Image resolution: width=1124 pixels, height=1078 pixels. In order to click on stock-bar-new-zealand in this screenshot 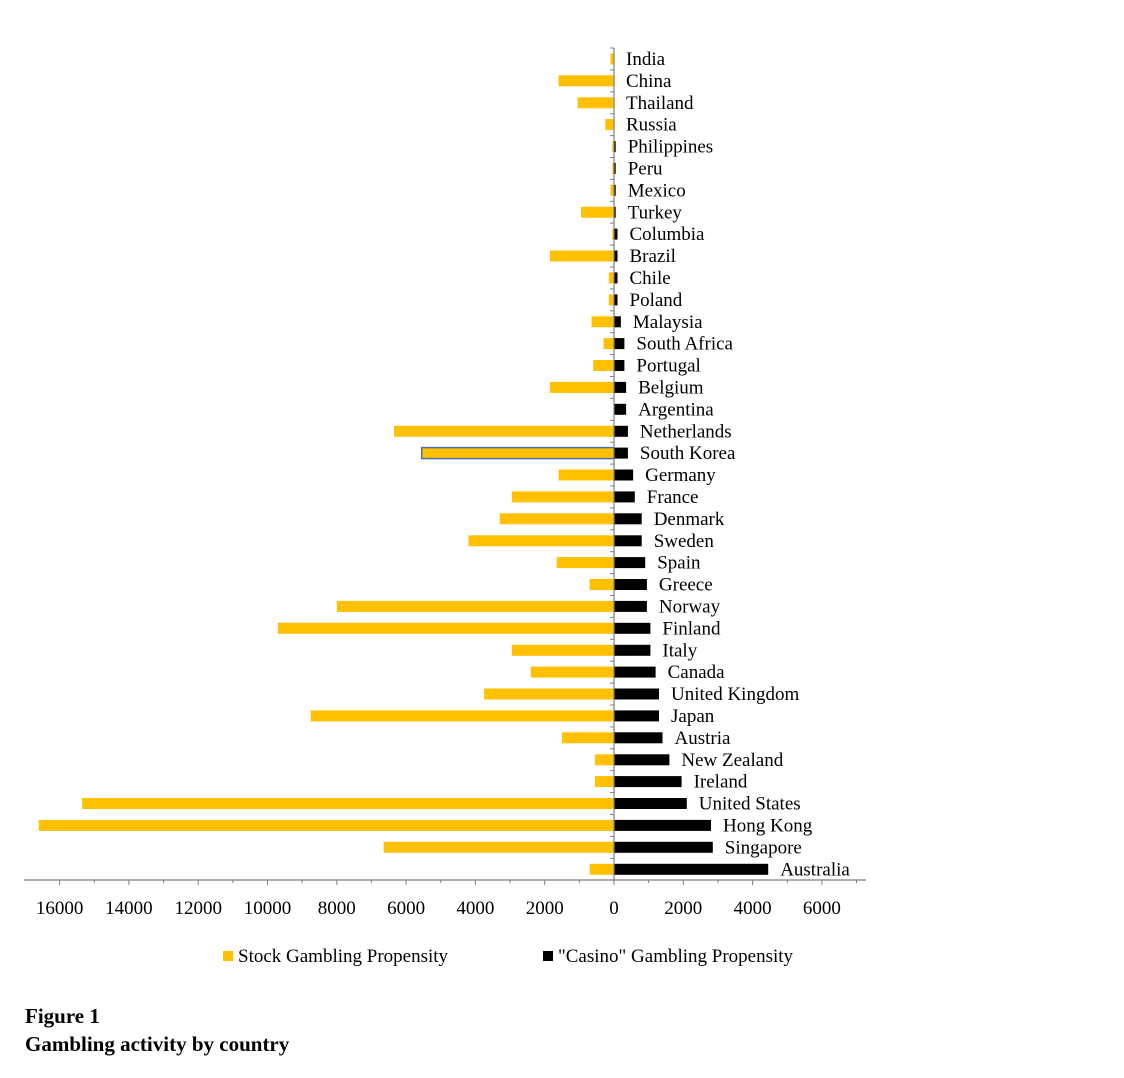, I will do `click(604, 760)`.